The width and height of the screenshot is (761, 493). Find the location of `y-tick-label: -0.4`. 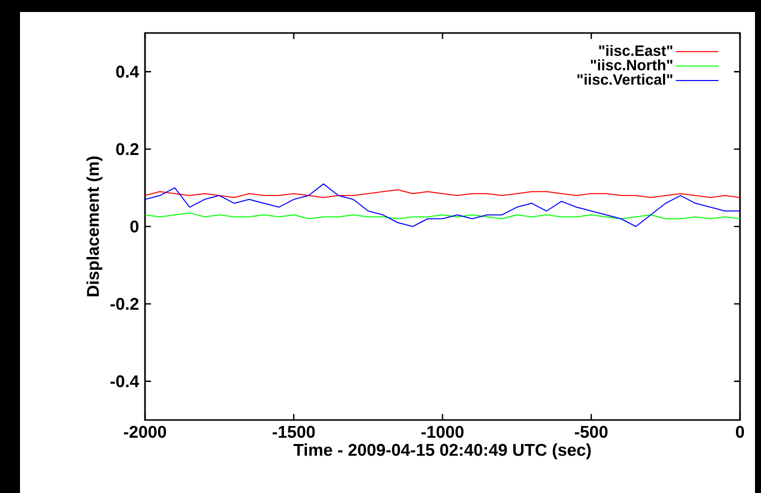

y-tick-label: -0.4 is located at coordinates (125, 381).